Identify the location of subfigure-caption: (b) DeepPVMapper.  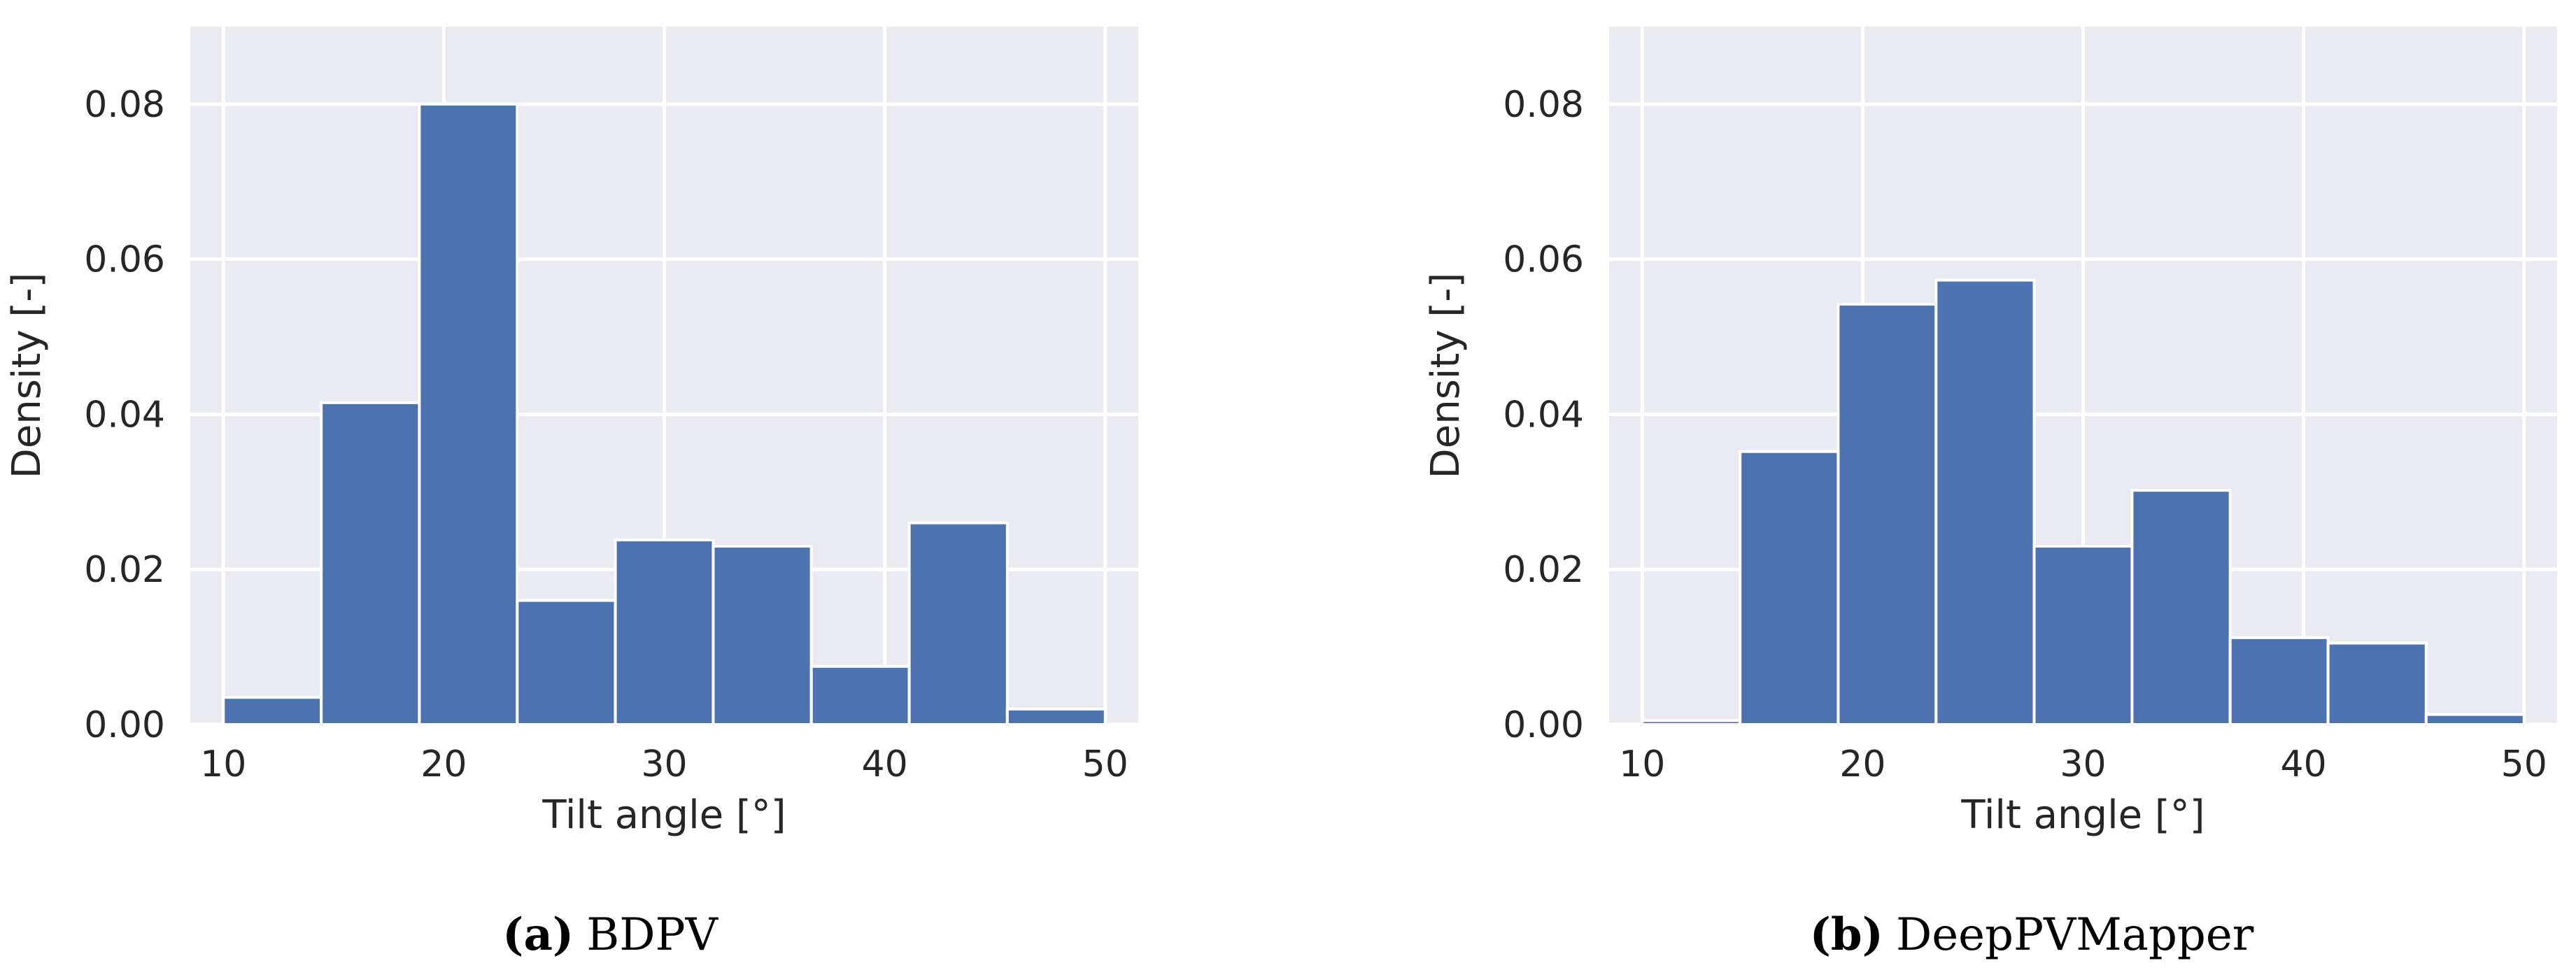
(2032, 934).